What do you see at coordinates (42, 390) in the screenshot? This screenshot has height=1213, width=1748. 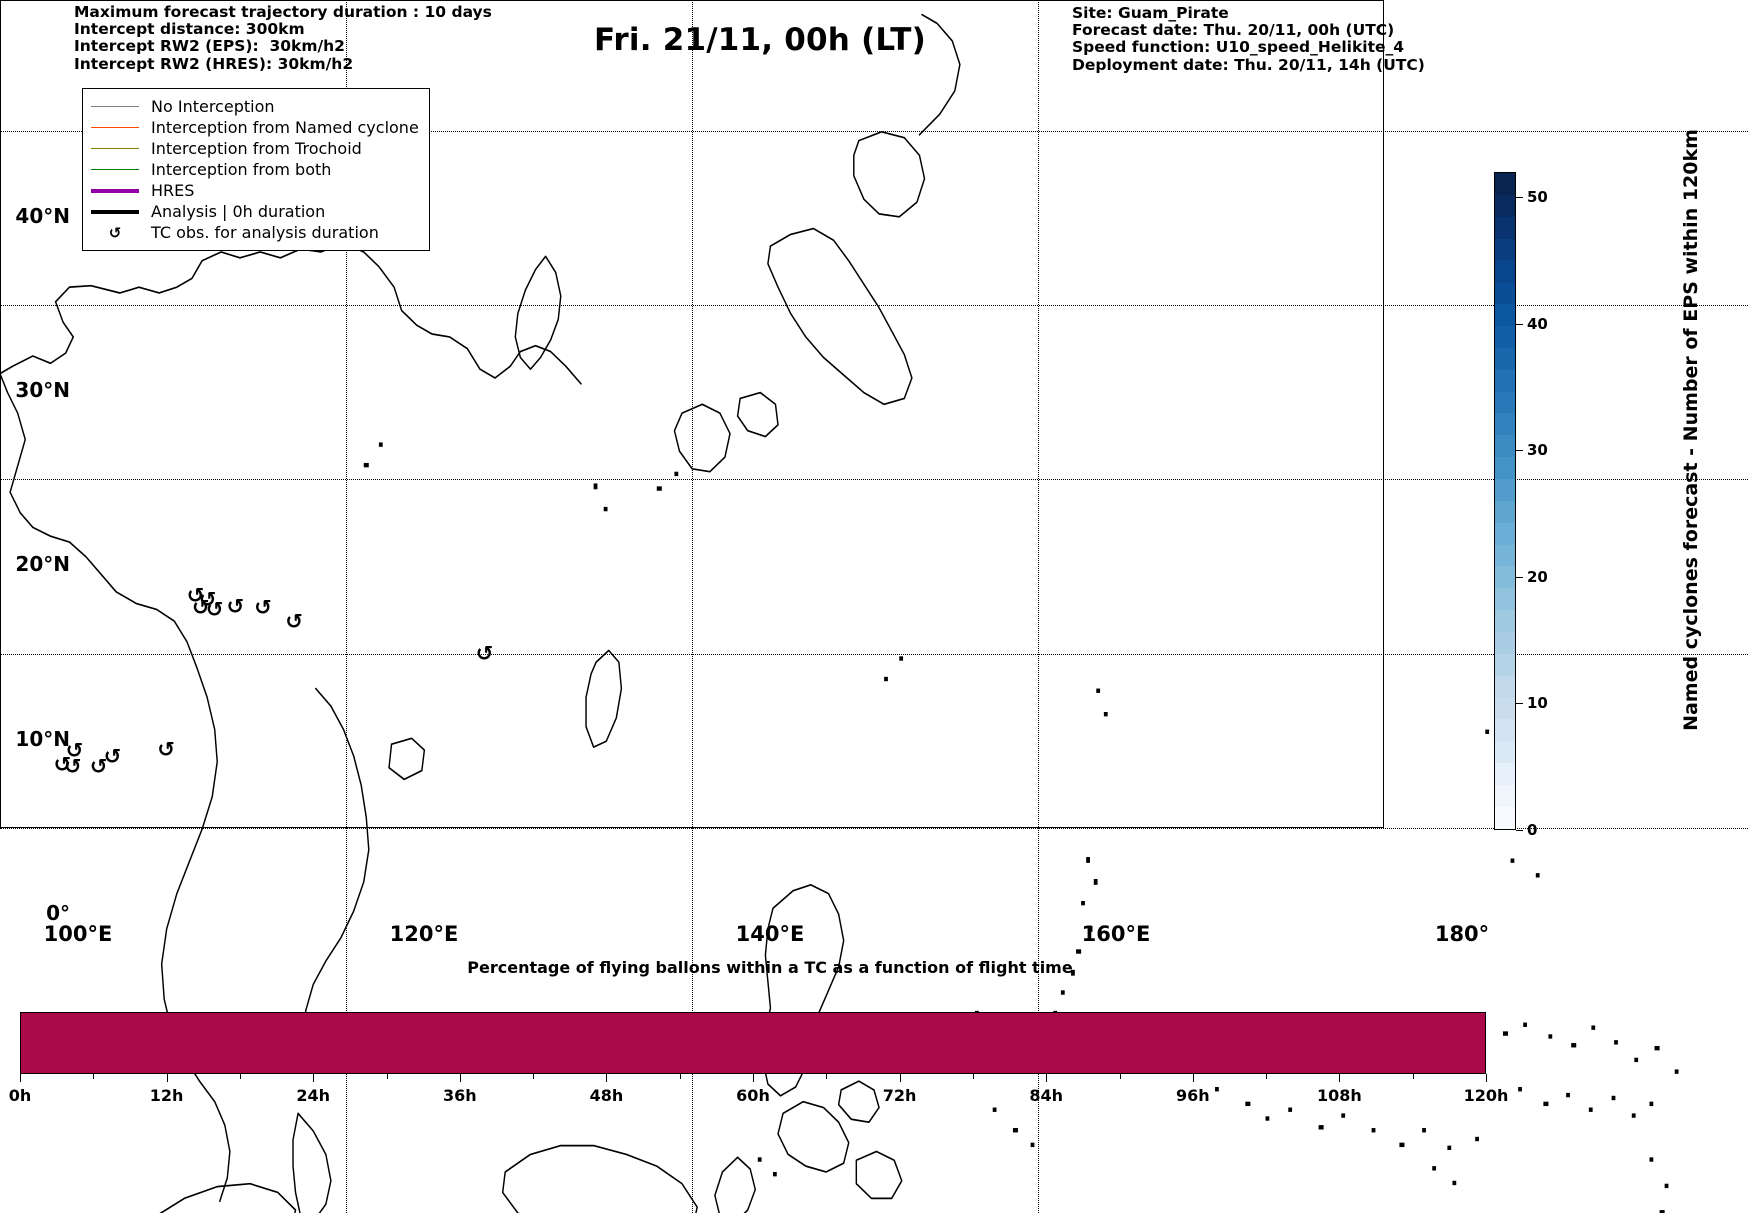 I see `lat-tick-30: 30°N` at bounding box center [42, 390].